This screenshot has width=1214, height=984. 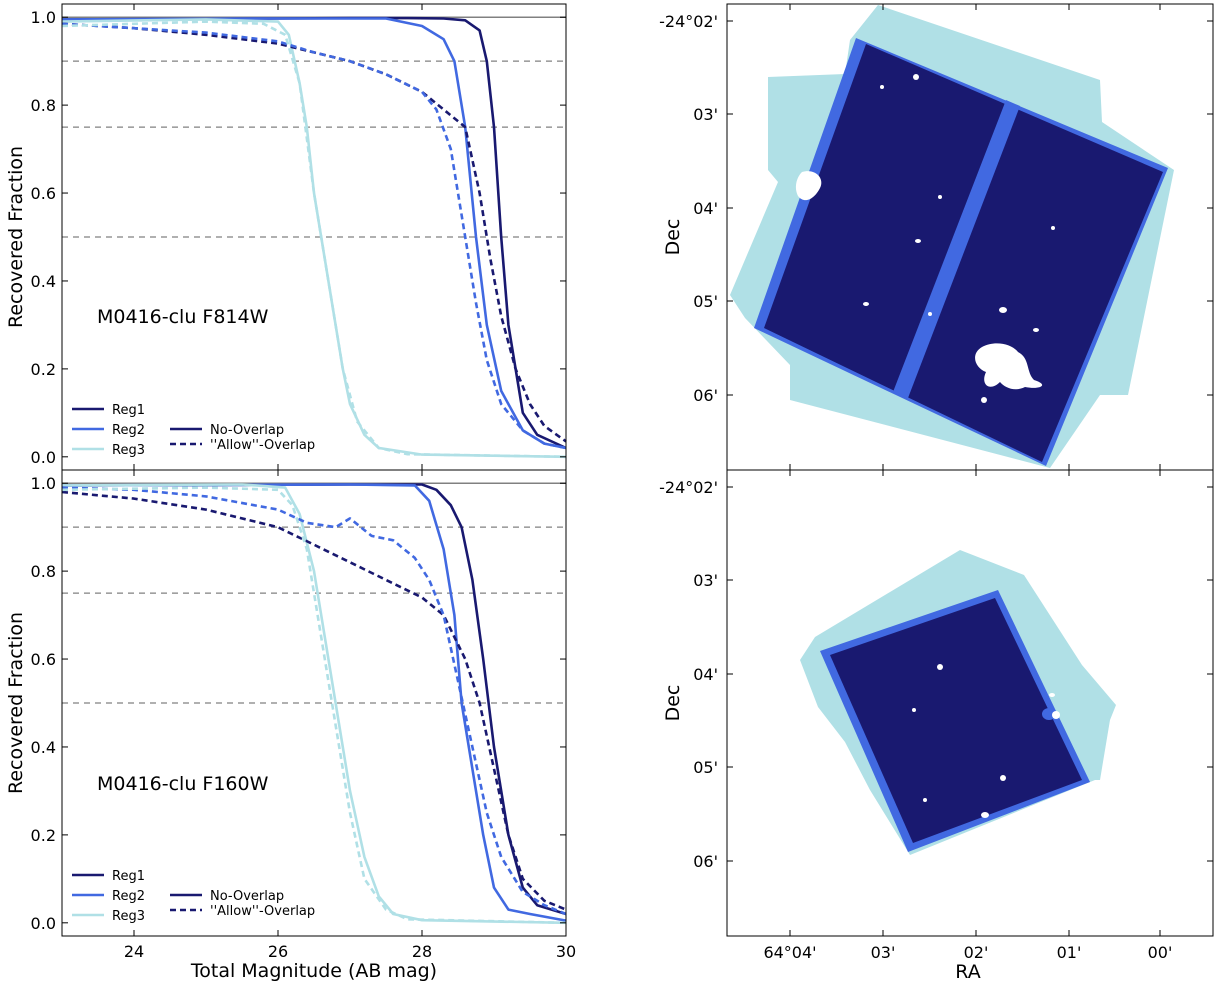 I want to click on x-tick-label: 26, so click(x=278, y=951).